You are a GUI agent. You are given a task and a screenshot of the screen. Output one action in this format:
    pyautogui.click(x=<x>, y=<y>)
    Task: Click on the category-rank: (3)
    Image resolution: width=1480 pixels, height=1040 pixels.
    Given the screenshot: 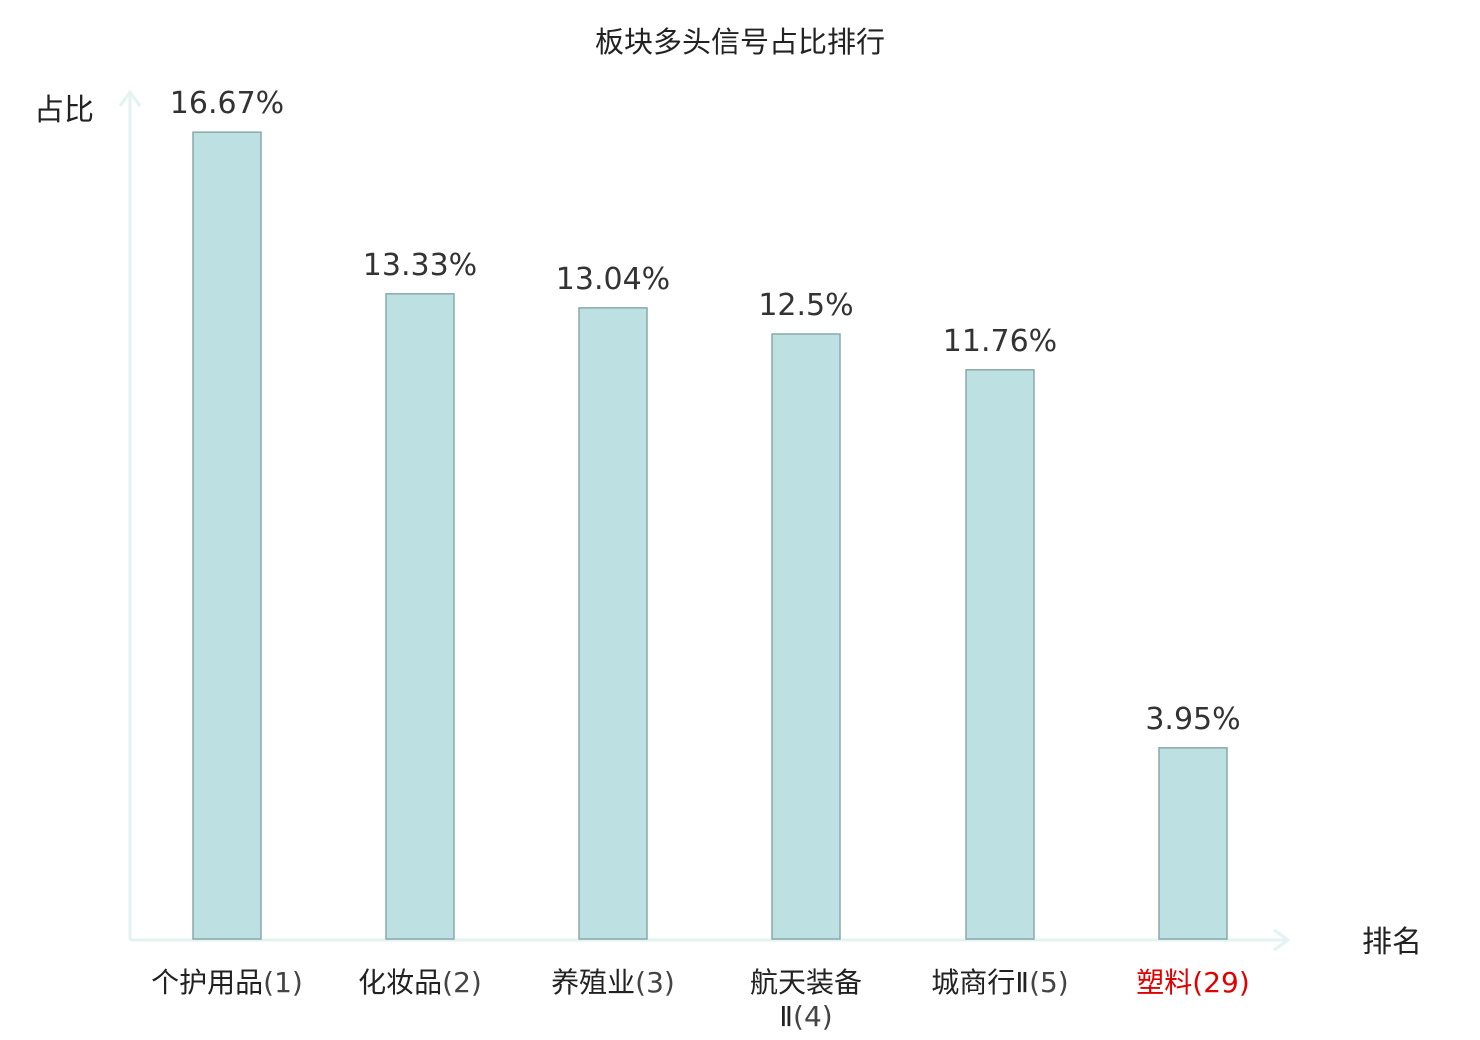 What is the action you would take?
    pyautogui.click(x=655, y=982)
    